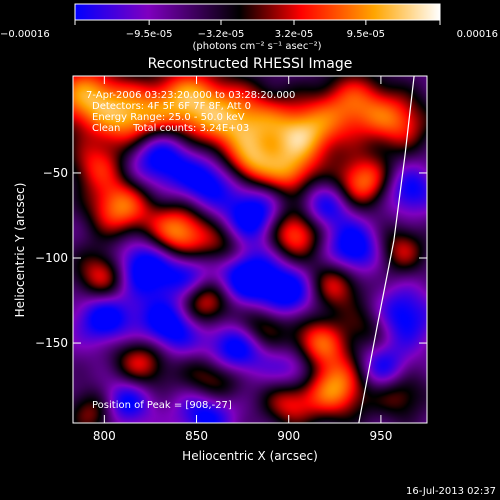 The height and width of the screenshot is (500, 500). I want to click on footer-timestamp: 16-Jul-2013 02:37, so click(451, 491).